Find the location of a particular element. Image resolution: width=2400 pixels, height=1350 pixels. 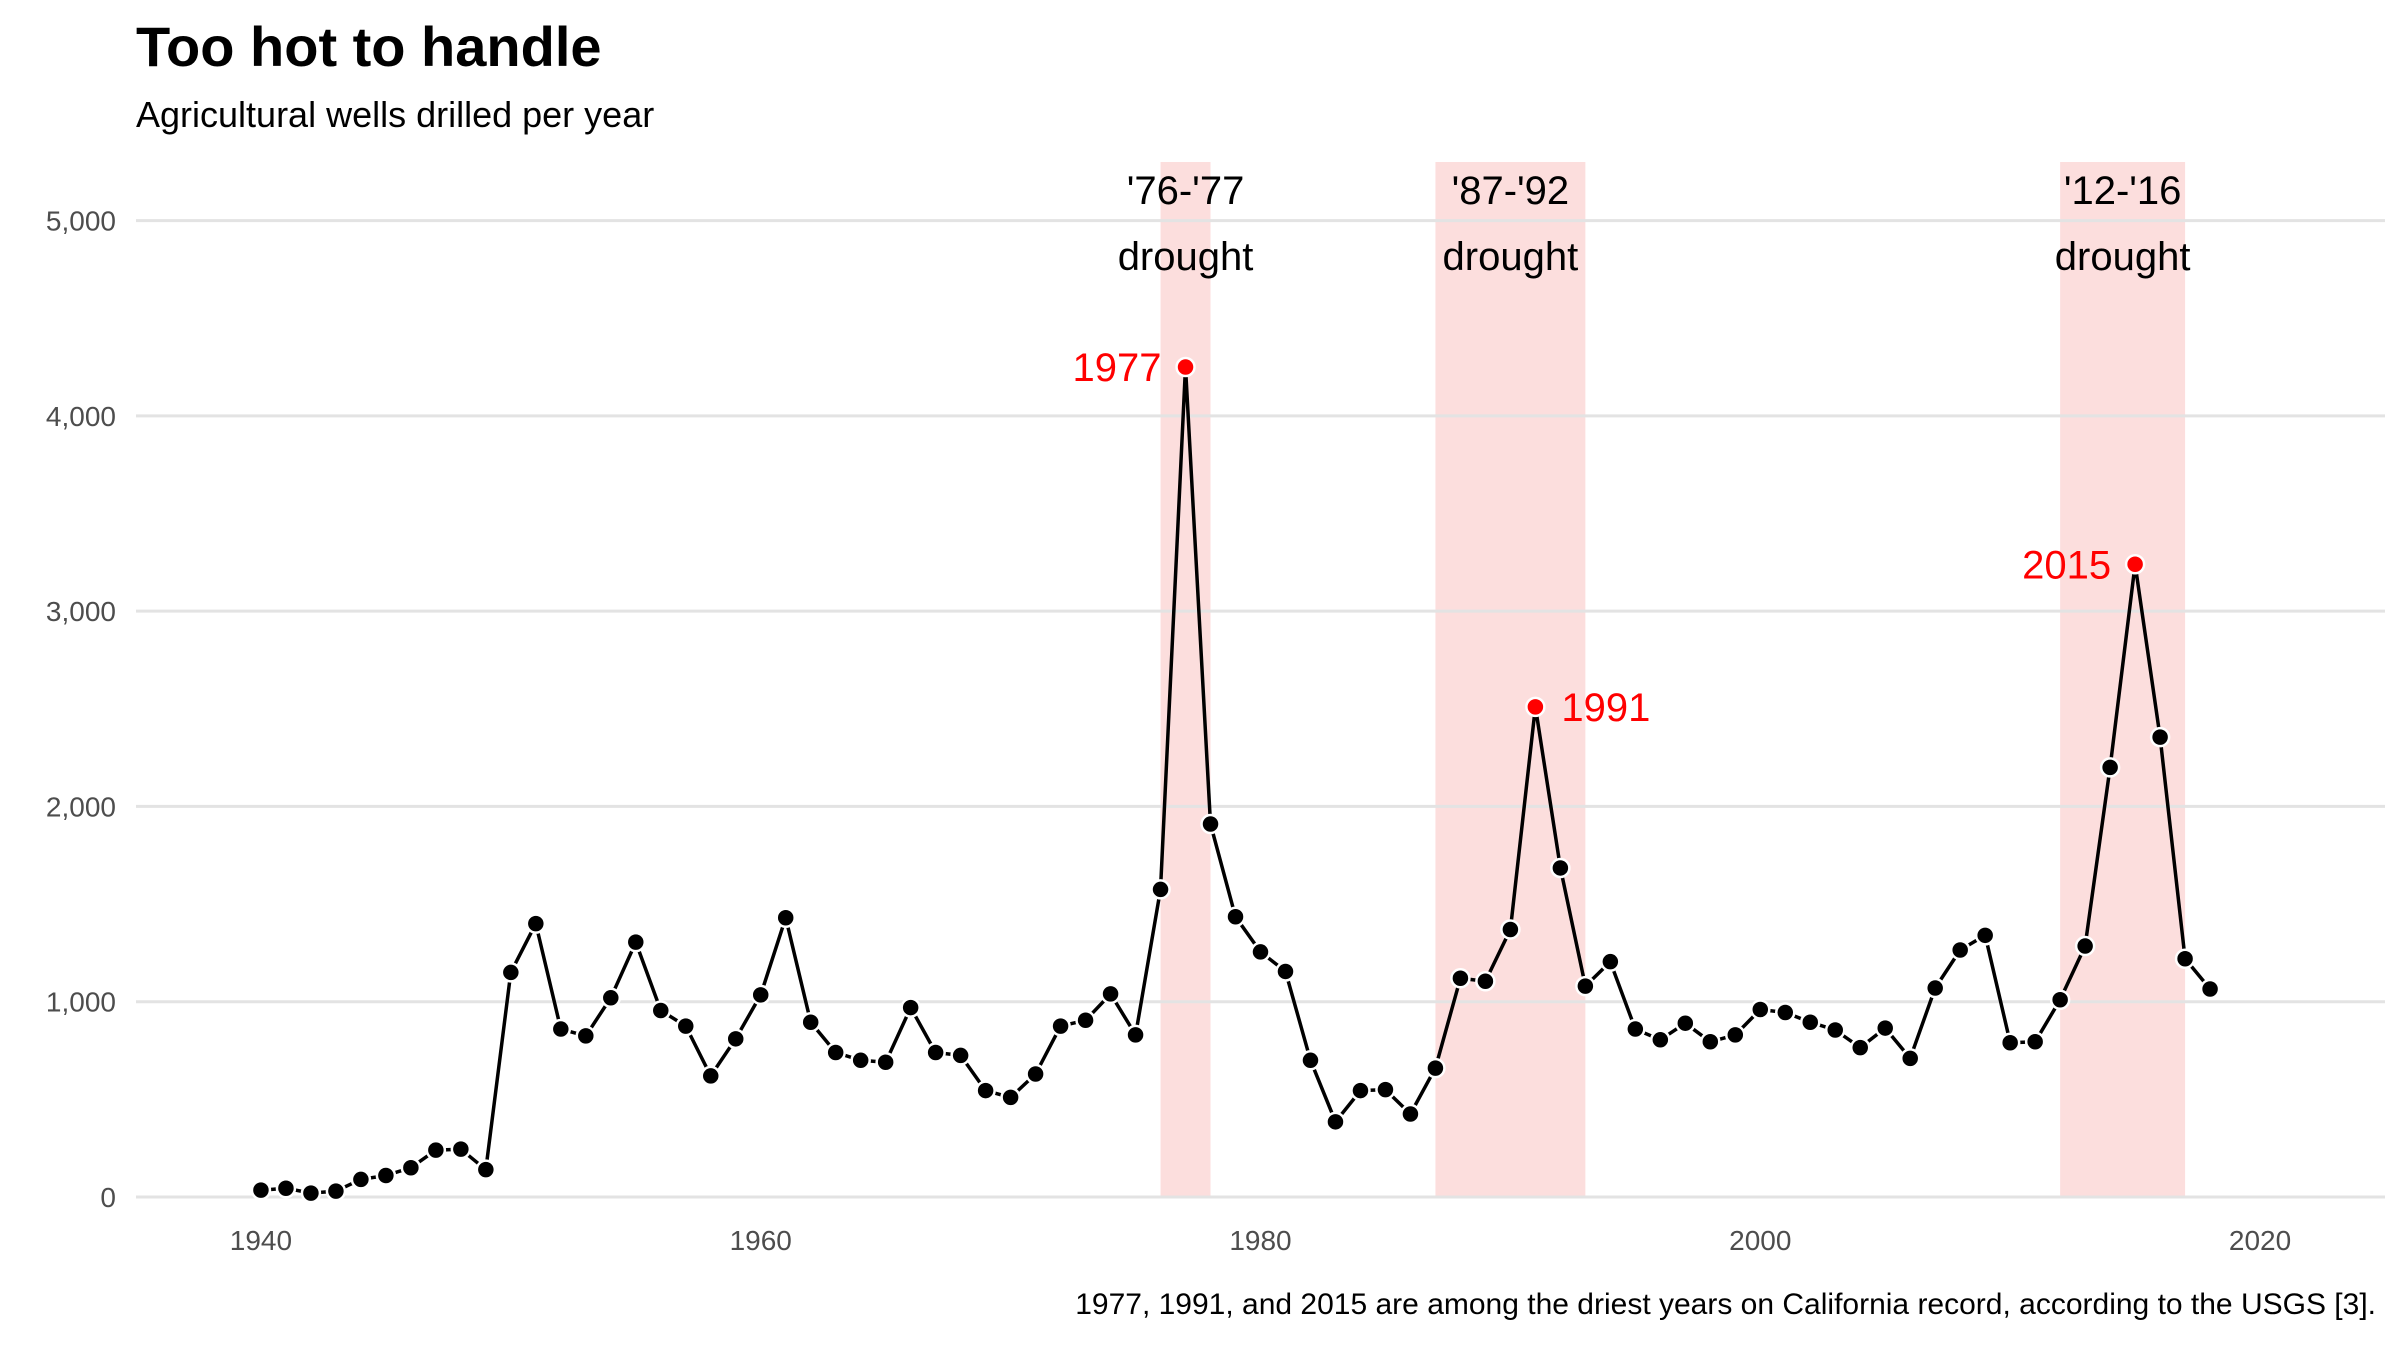

data-point-1981 is located at coordinates (1285, 971).